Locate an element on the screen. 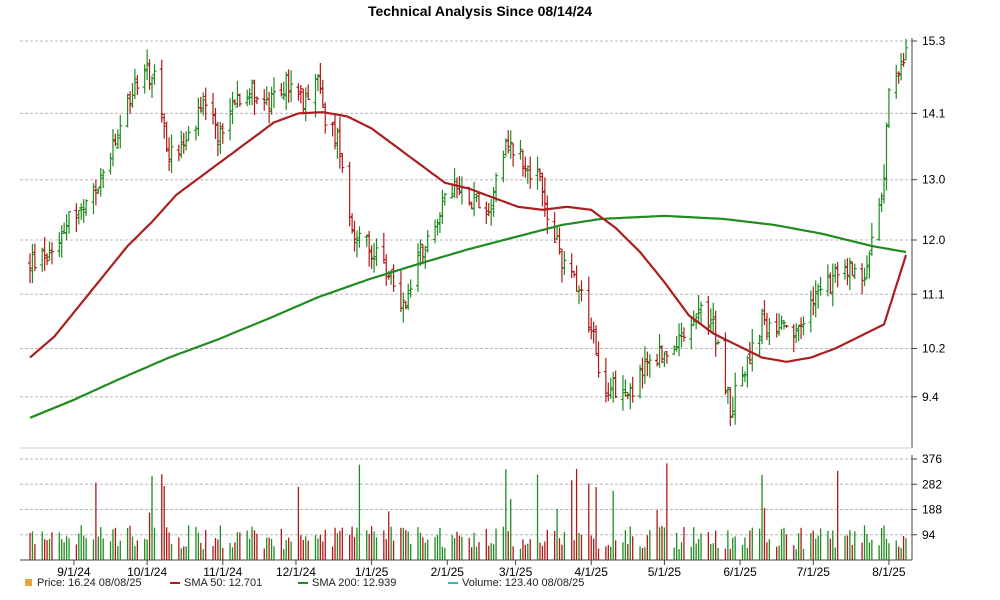  x-tick-label: 1/1/25 is located at coordinates (372, 572).